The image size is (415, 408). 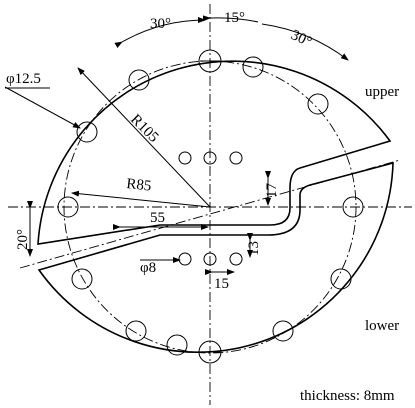 I want to click on dimension-label: 15, so click(x=221, y=284).